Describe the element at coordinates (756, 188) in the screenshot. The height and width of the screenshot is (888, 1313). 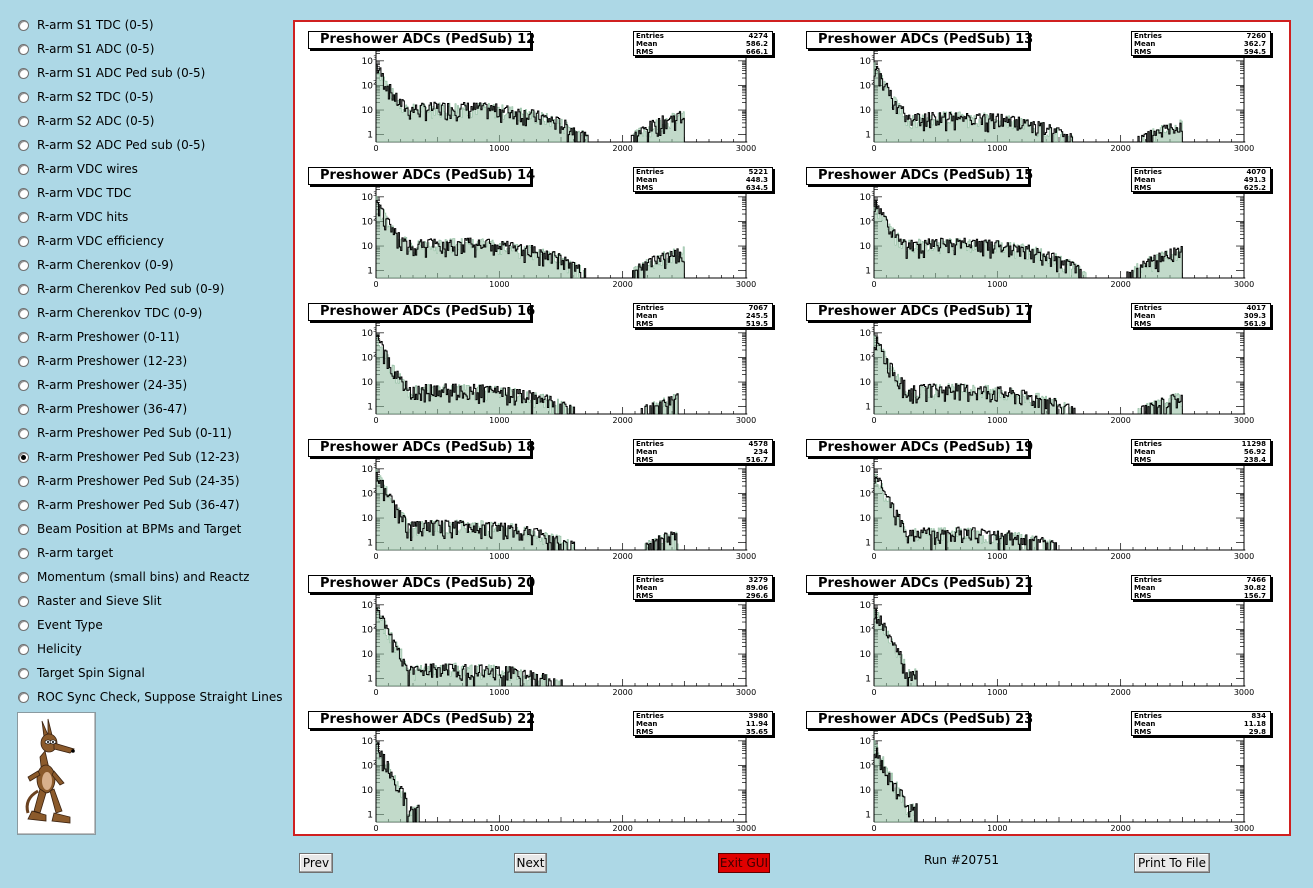
I see `stats-value: 634.5` at that location.